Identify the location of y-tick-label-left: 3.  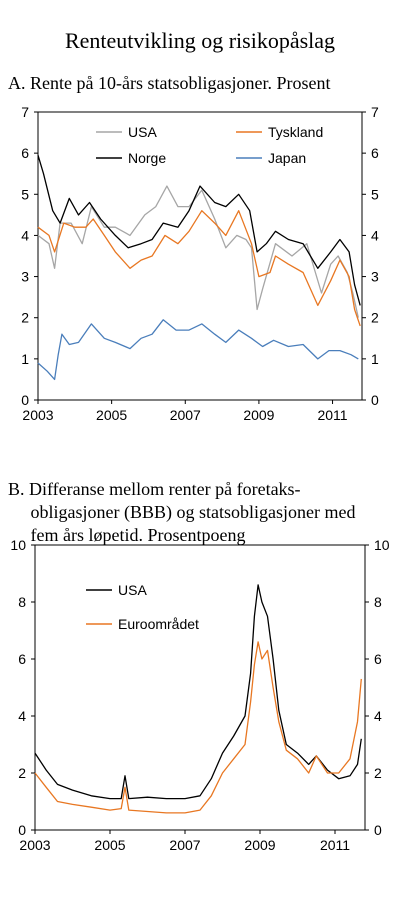
(25, 277).